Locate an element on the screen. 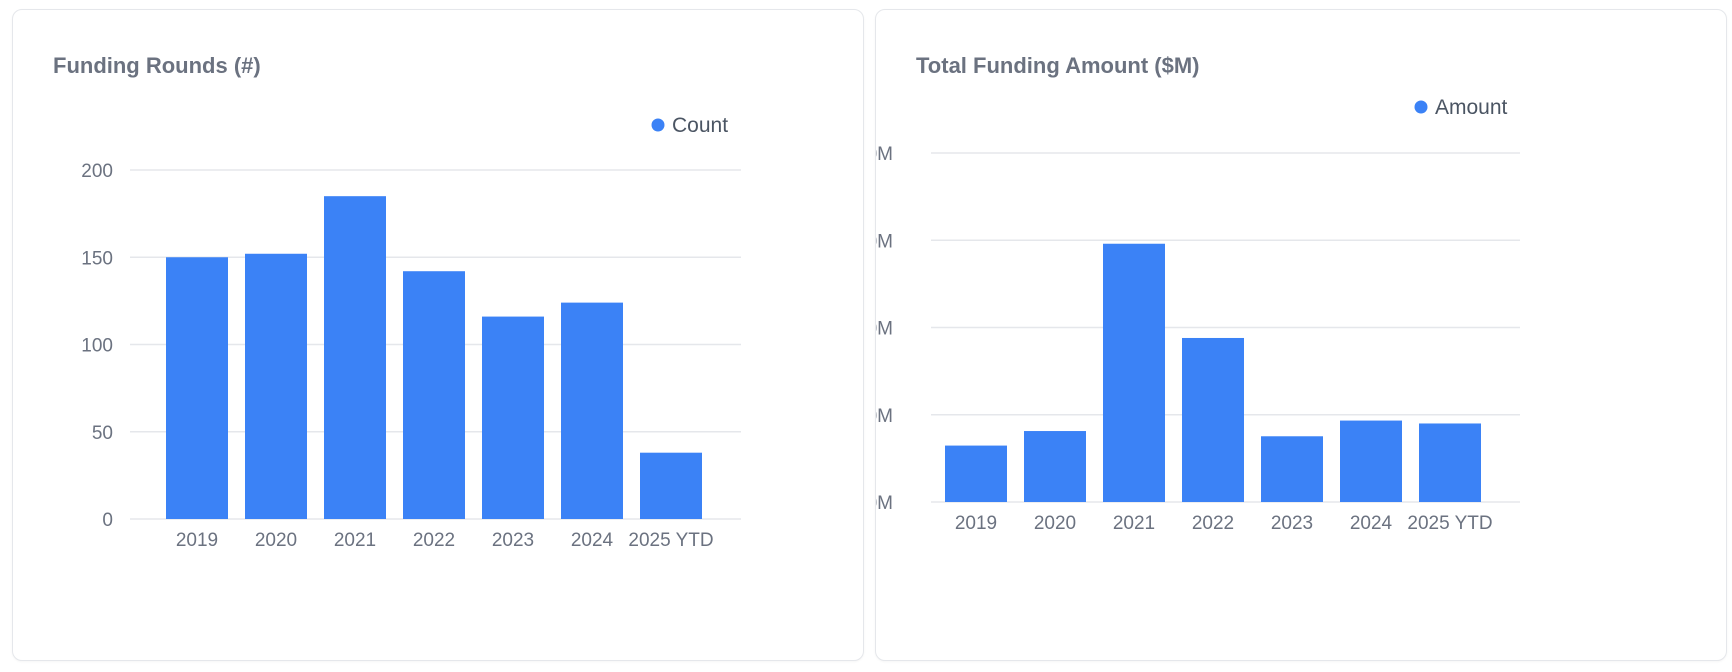  amount-bar-2025-ytd is located at coordinates (1450, 462).